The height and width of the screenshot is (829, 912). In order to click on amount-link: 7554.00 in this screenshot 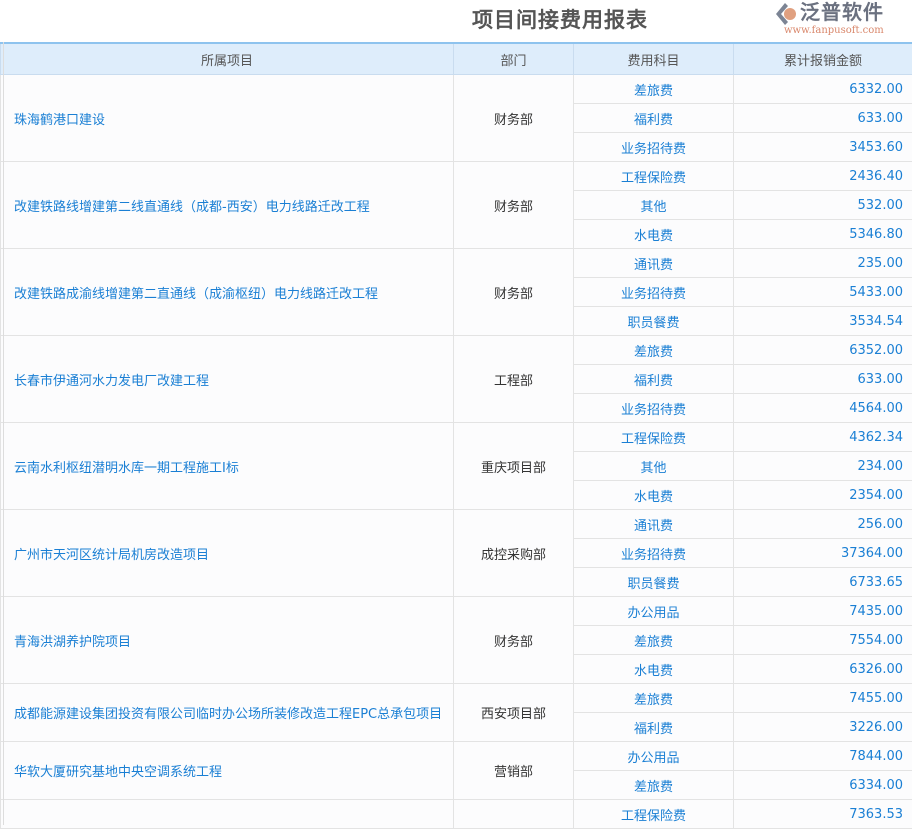, I will do `click(823, 640)`.